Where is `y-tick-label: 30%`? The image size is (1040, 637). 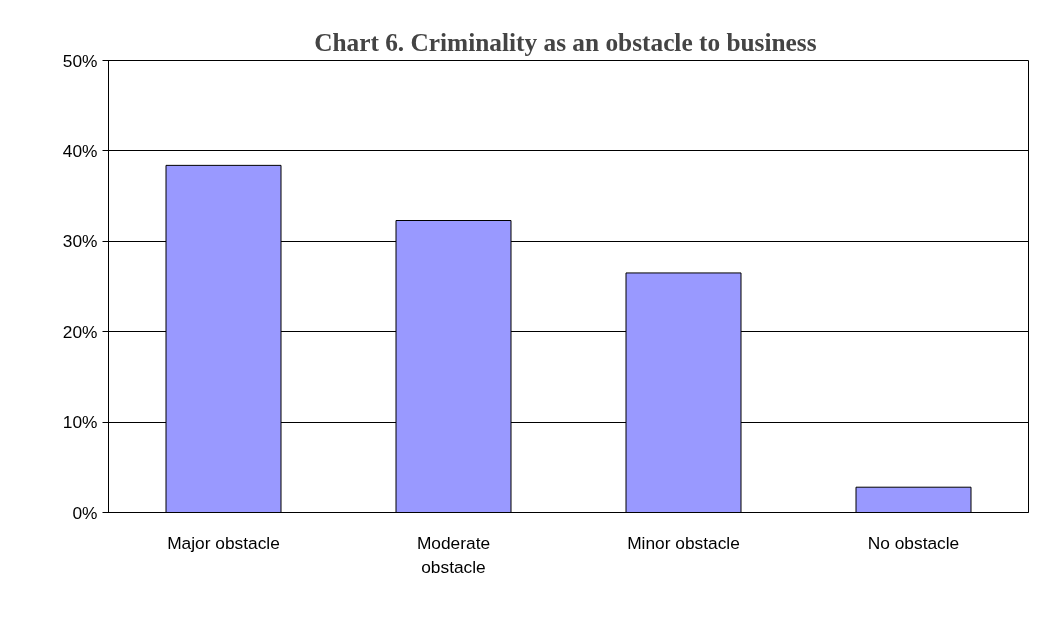 y-tick-label: 30% is located at coordinates (80, 241).